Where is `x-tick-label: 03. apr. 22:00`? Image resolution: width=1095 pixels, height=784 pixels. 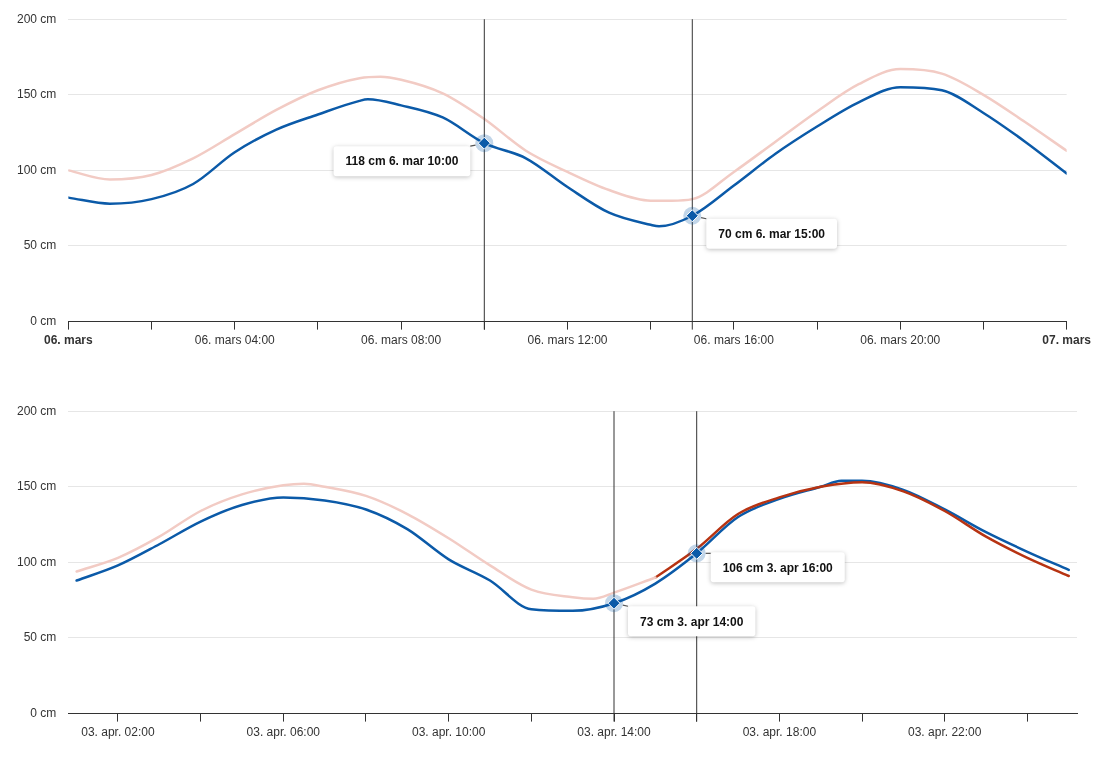 x-tick-label: 03. apr. 22:00 is located at coordinates (945, 732).